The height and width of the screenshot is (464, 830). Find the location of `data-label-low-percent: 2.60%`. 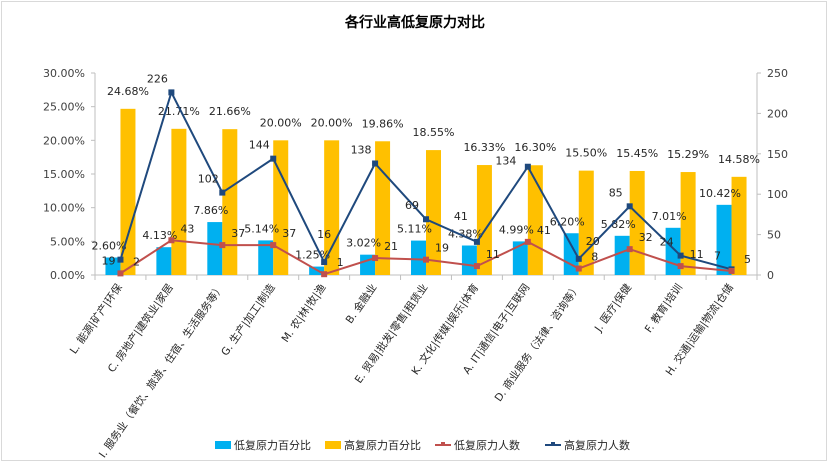

data-label-low-percent: 2.60% is located at coordinates (108, 245).